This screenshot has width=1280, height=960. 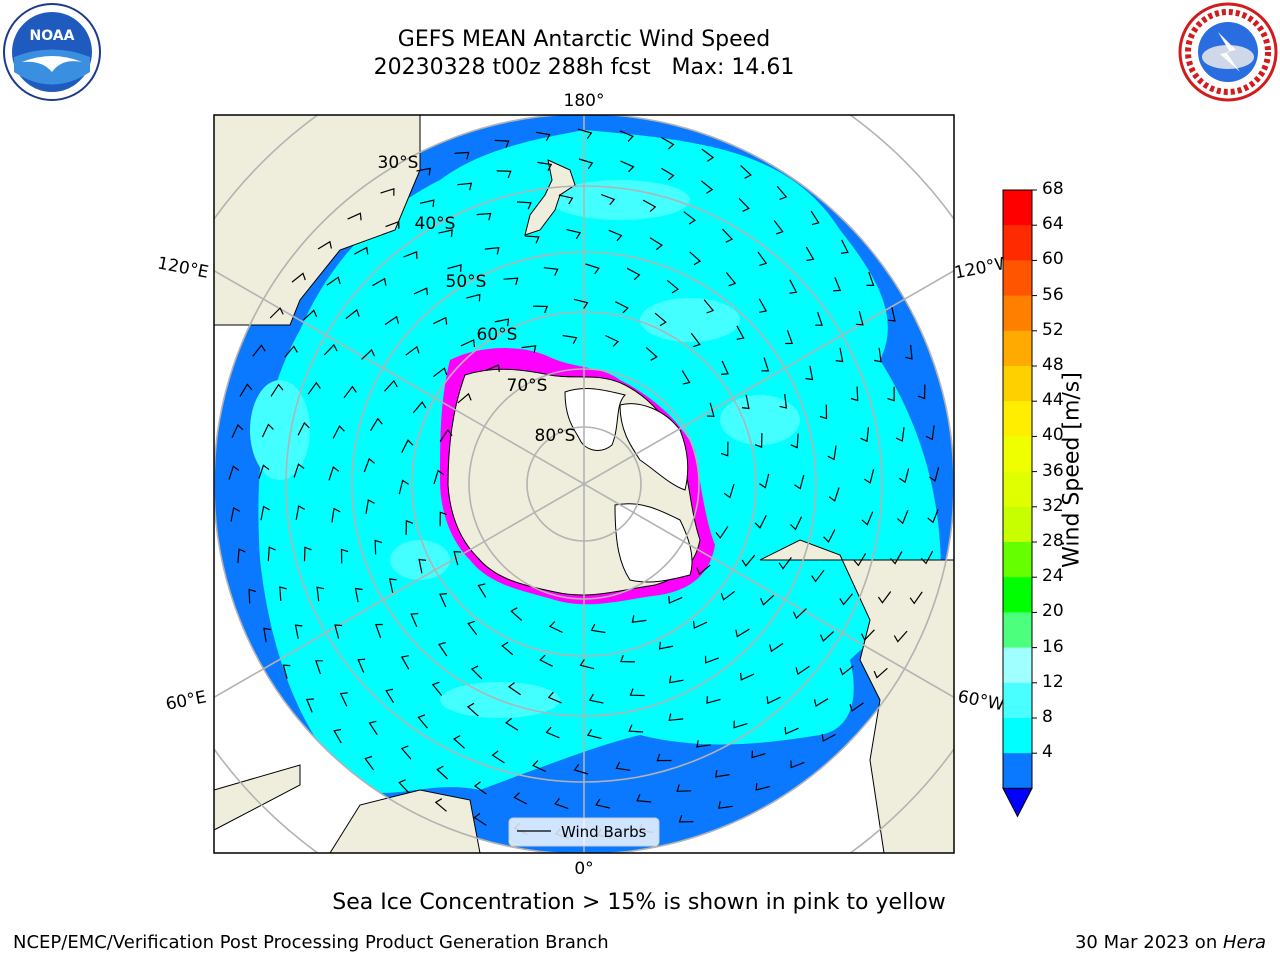 I want to click on lon-label-0: 0°, so click(x=583, y=869).